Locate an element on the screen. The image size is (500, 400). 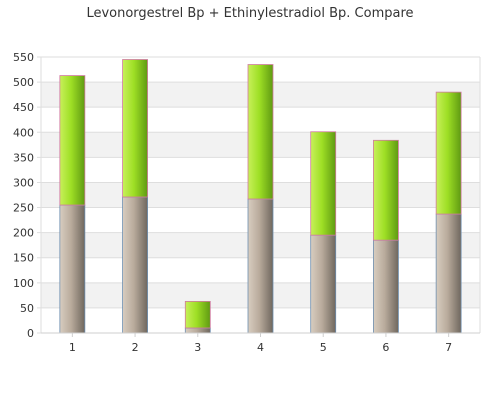
x-tick-label: 2 is located at coordinates (135, 347).